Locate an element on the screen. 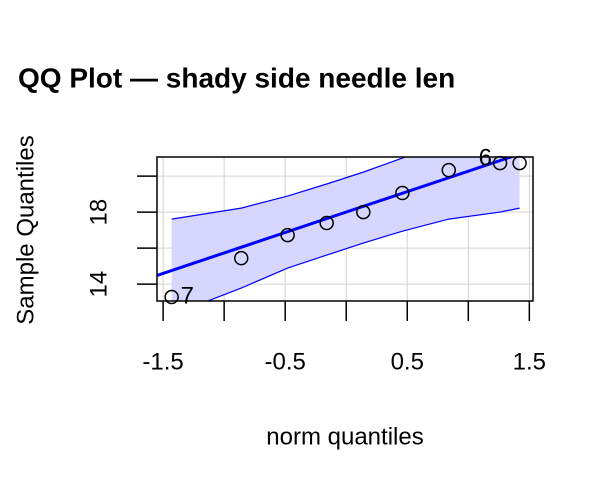 The image size is (614, 499). y-tick-label: 14 is located at coordinates (98, 284).